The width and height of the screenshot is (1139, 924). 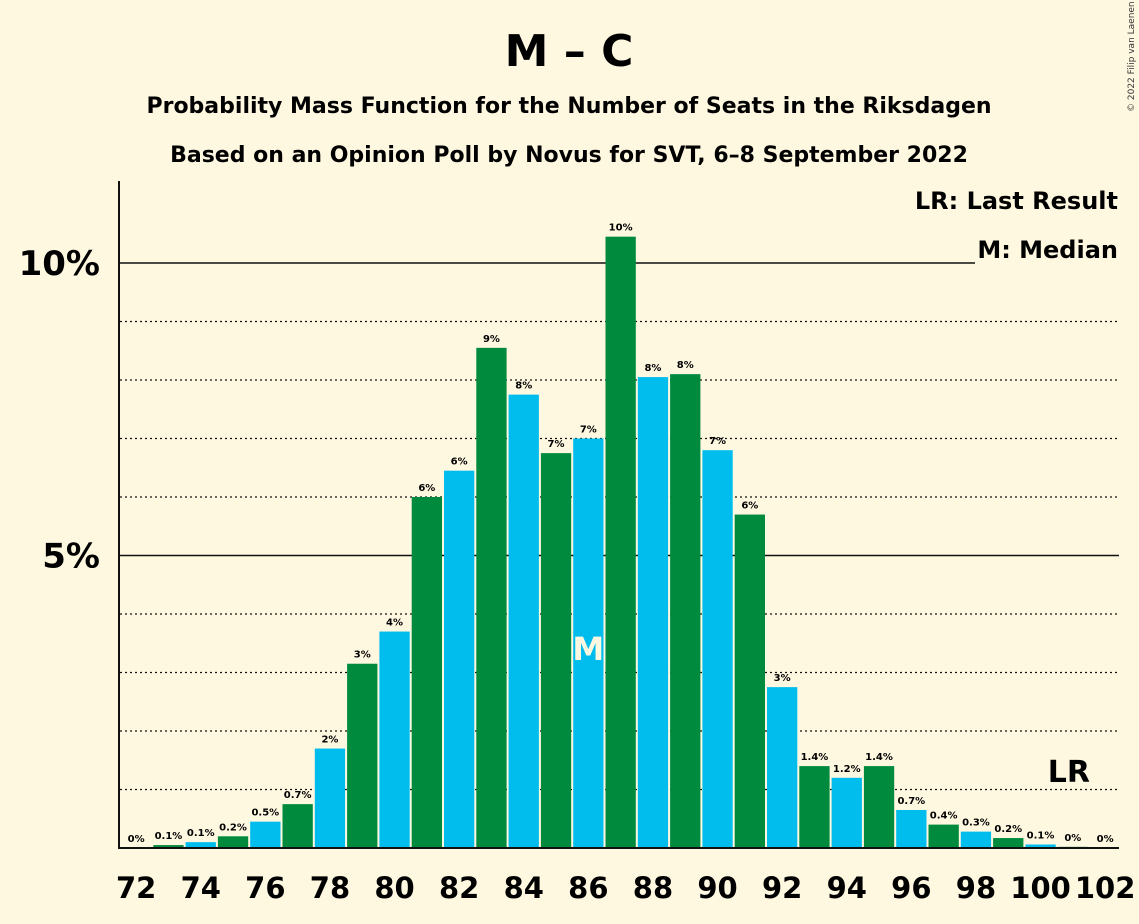 I want to click on last-result-marker: LR, so click(x=1069, y=772).